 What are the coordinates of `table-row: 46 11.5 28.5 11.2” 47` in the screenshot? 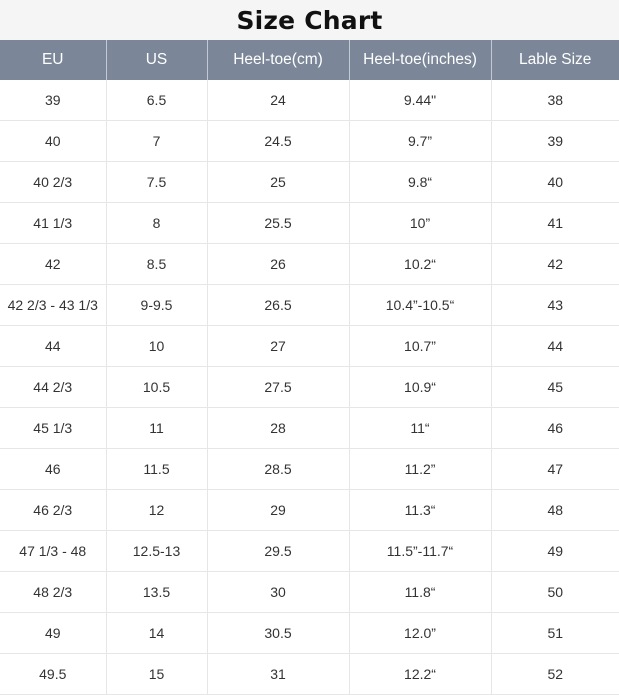 It's located at (309, 469).